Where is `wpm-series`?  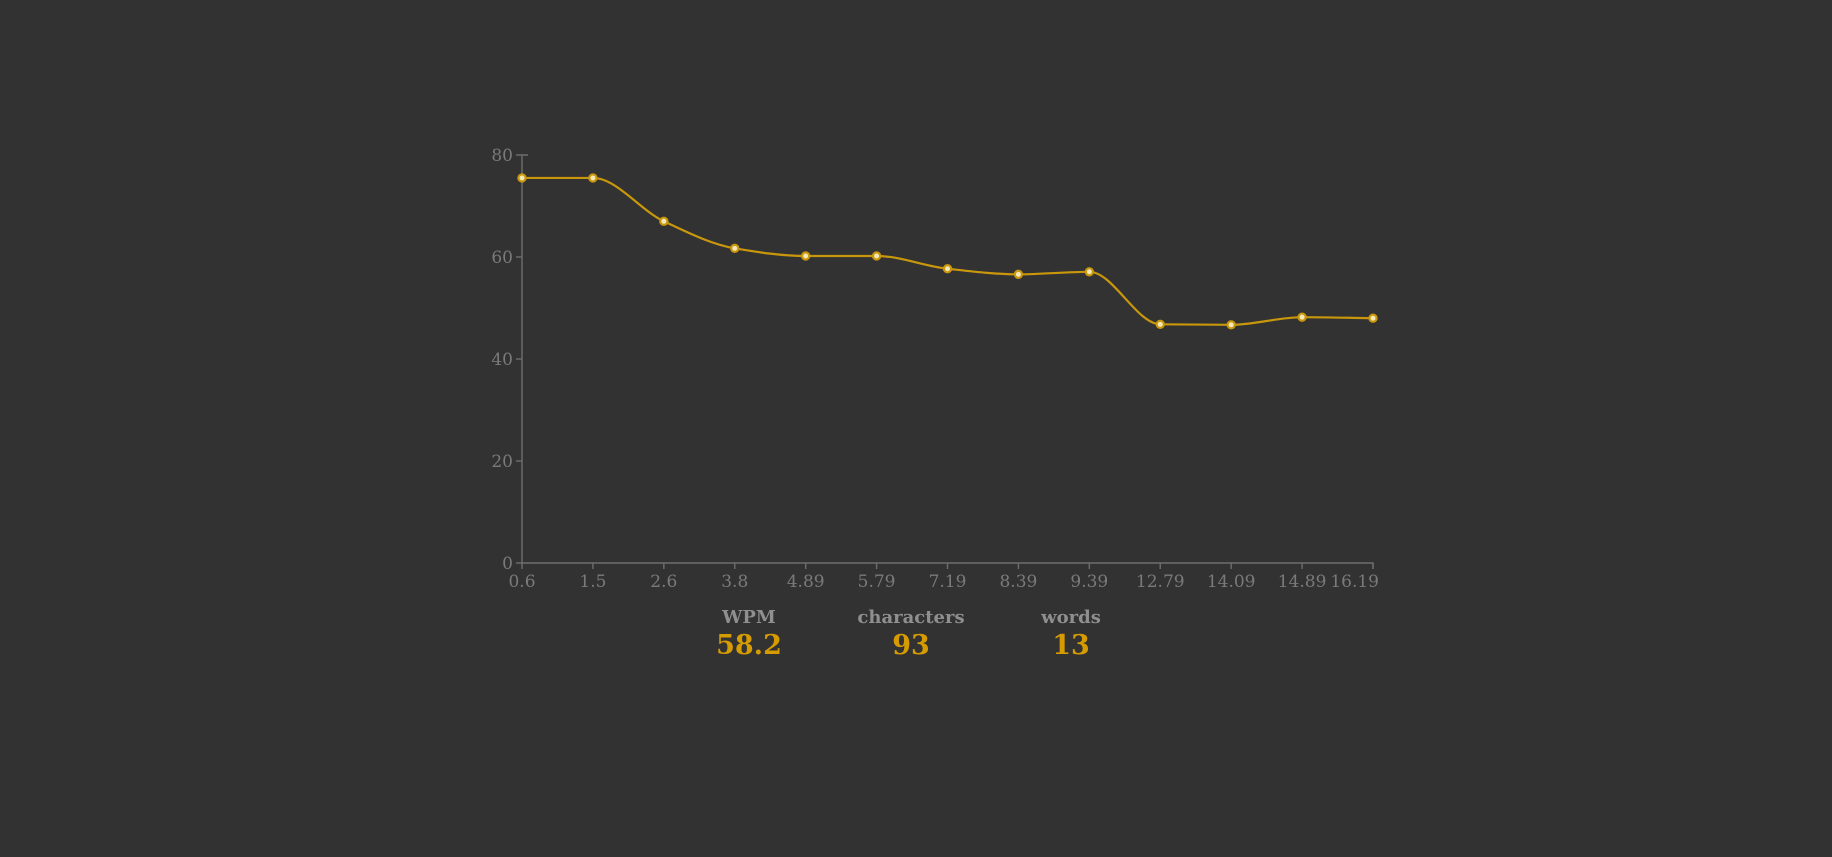
wpm-series is located at coordinates (947, 251).